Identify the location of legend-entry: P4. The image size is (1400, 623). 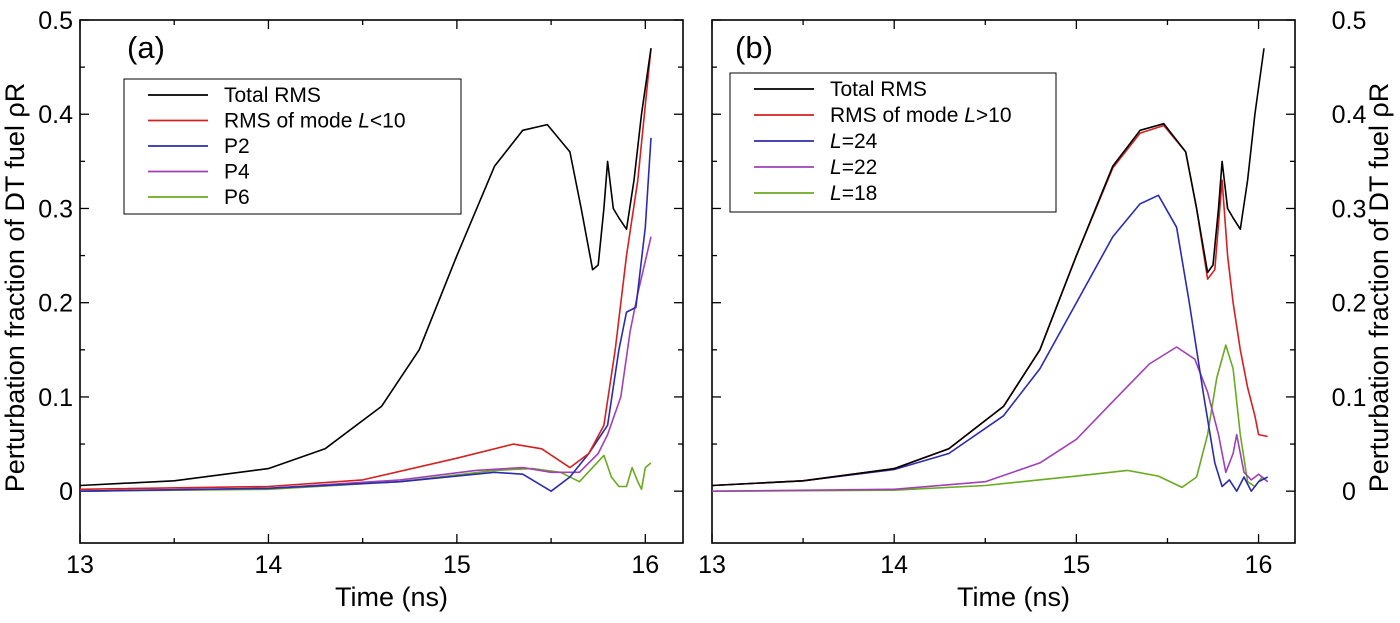
(237, 172).